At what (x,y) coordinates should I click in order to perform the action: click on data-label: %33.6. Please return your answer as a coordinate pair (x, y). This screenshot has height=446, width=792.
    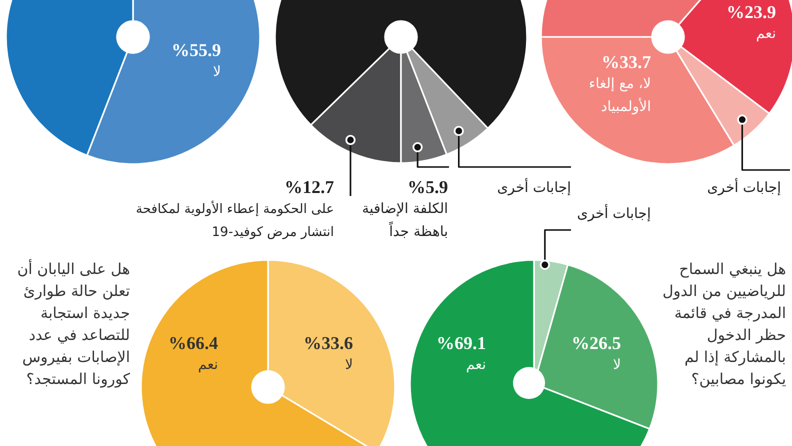
    Looking at the image, I should click on (327, 343).